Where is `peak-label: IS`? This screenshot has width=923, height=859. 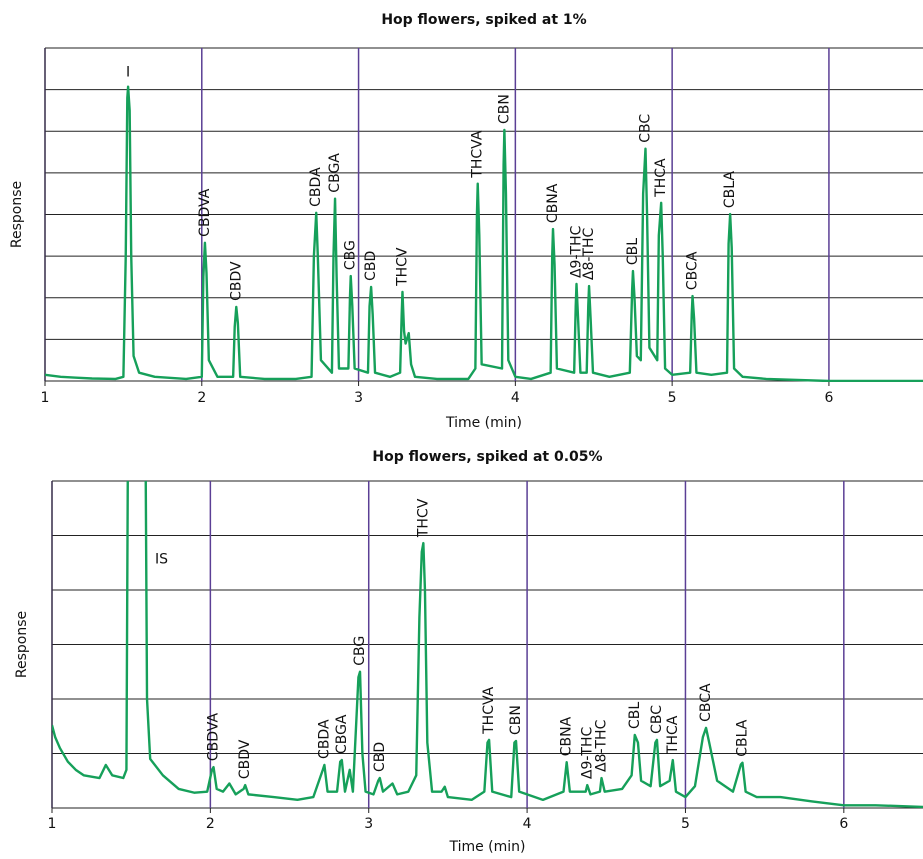
peak-label: IS is located at coordinates (161, 559).